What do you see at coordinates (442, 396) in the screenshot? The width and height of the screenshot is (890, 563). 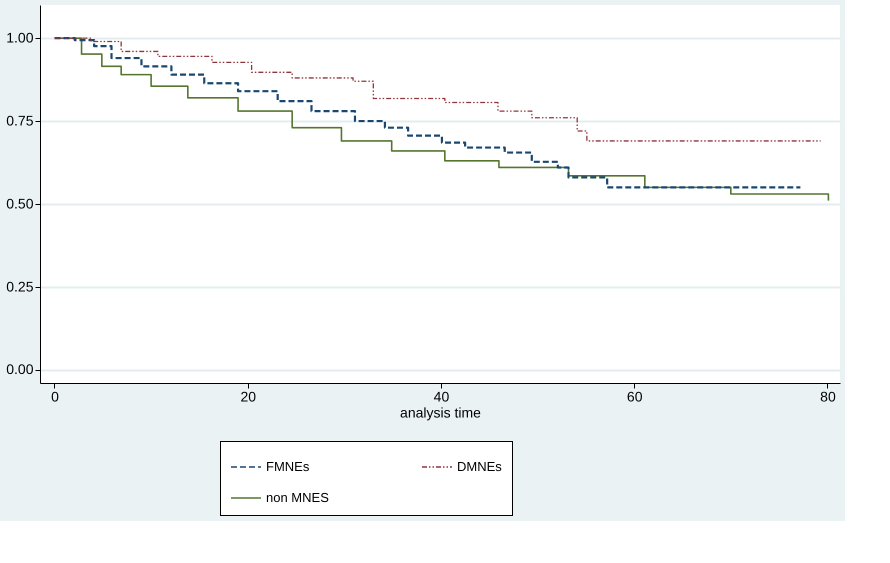 I see `x-tick-label: 40` at bounding box center [442, 396].